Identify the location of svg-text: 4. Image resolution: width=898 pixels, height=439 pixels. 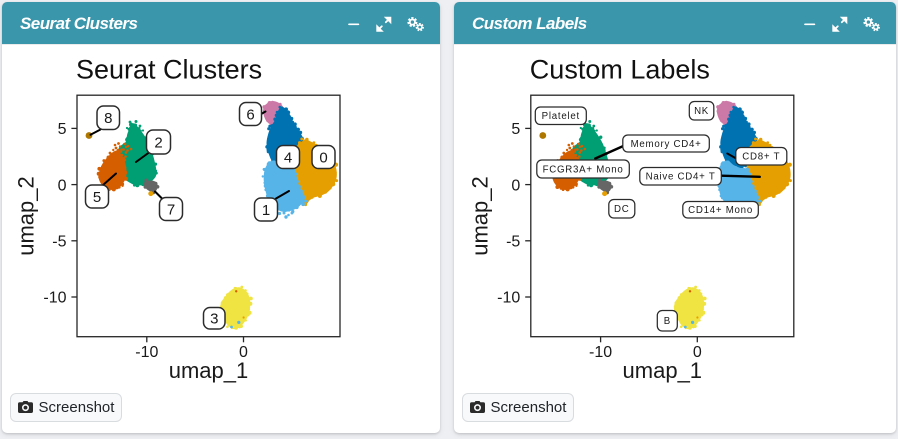
(288, 157).